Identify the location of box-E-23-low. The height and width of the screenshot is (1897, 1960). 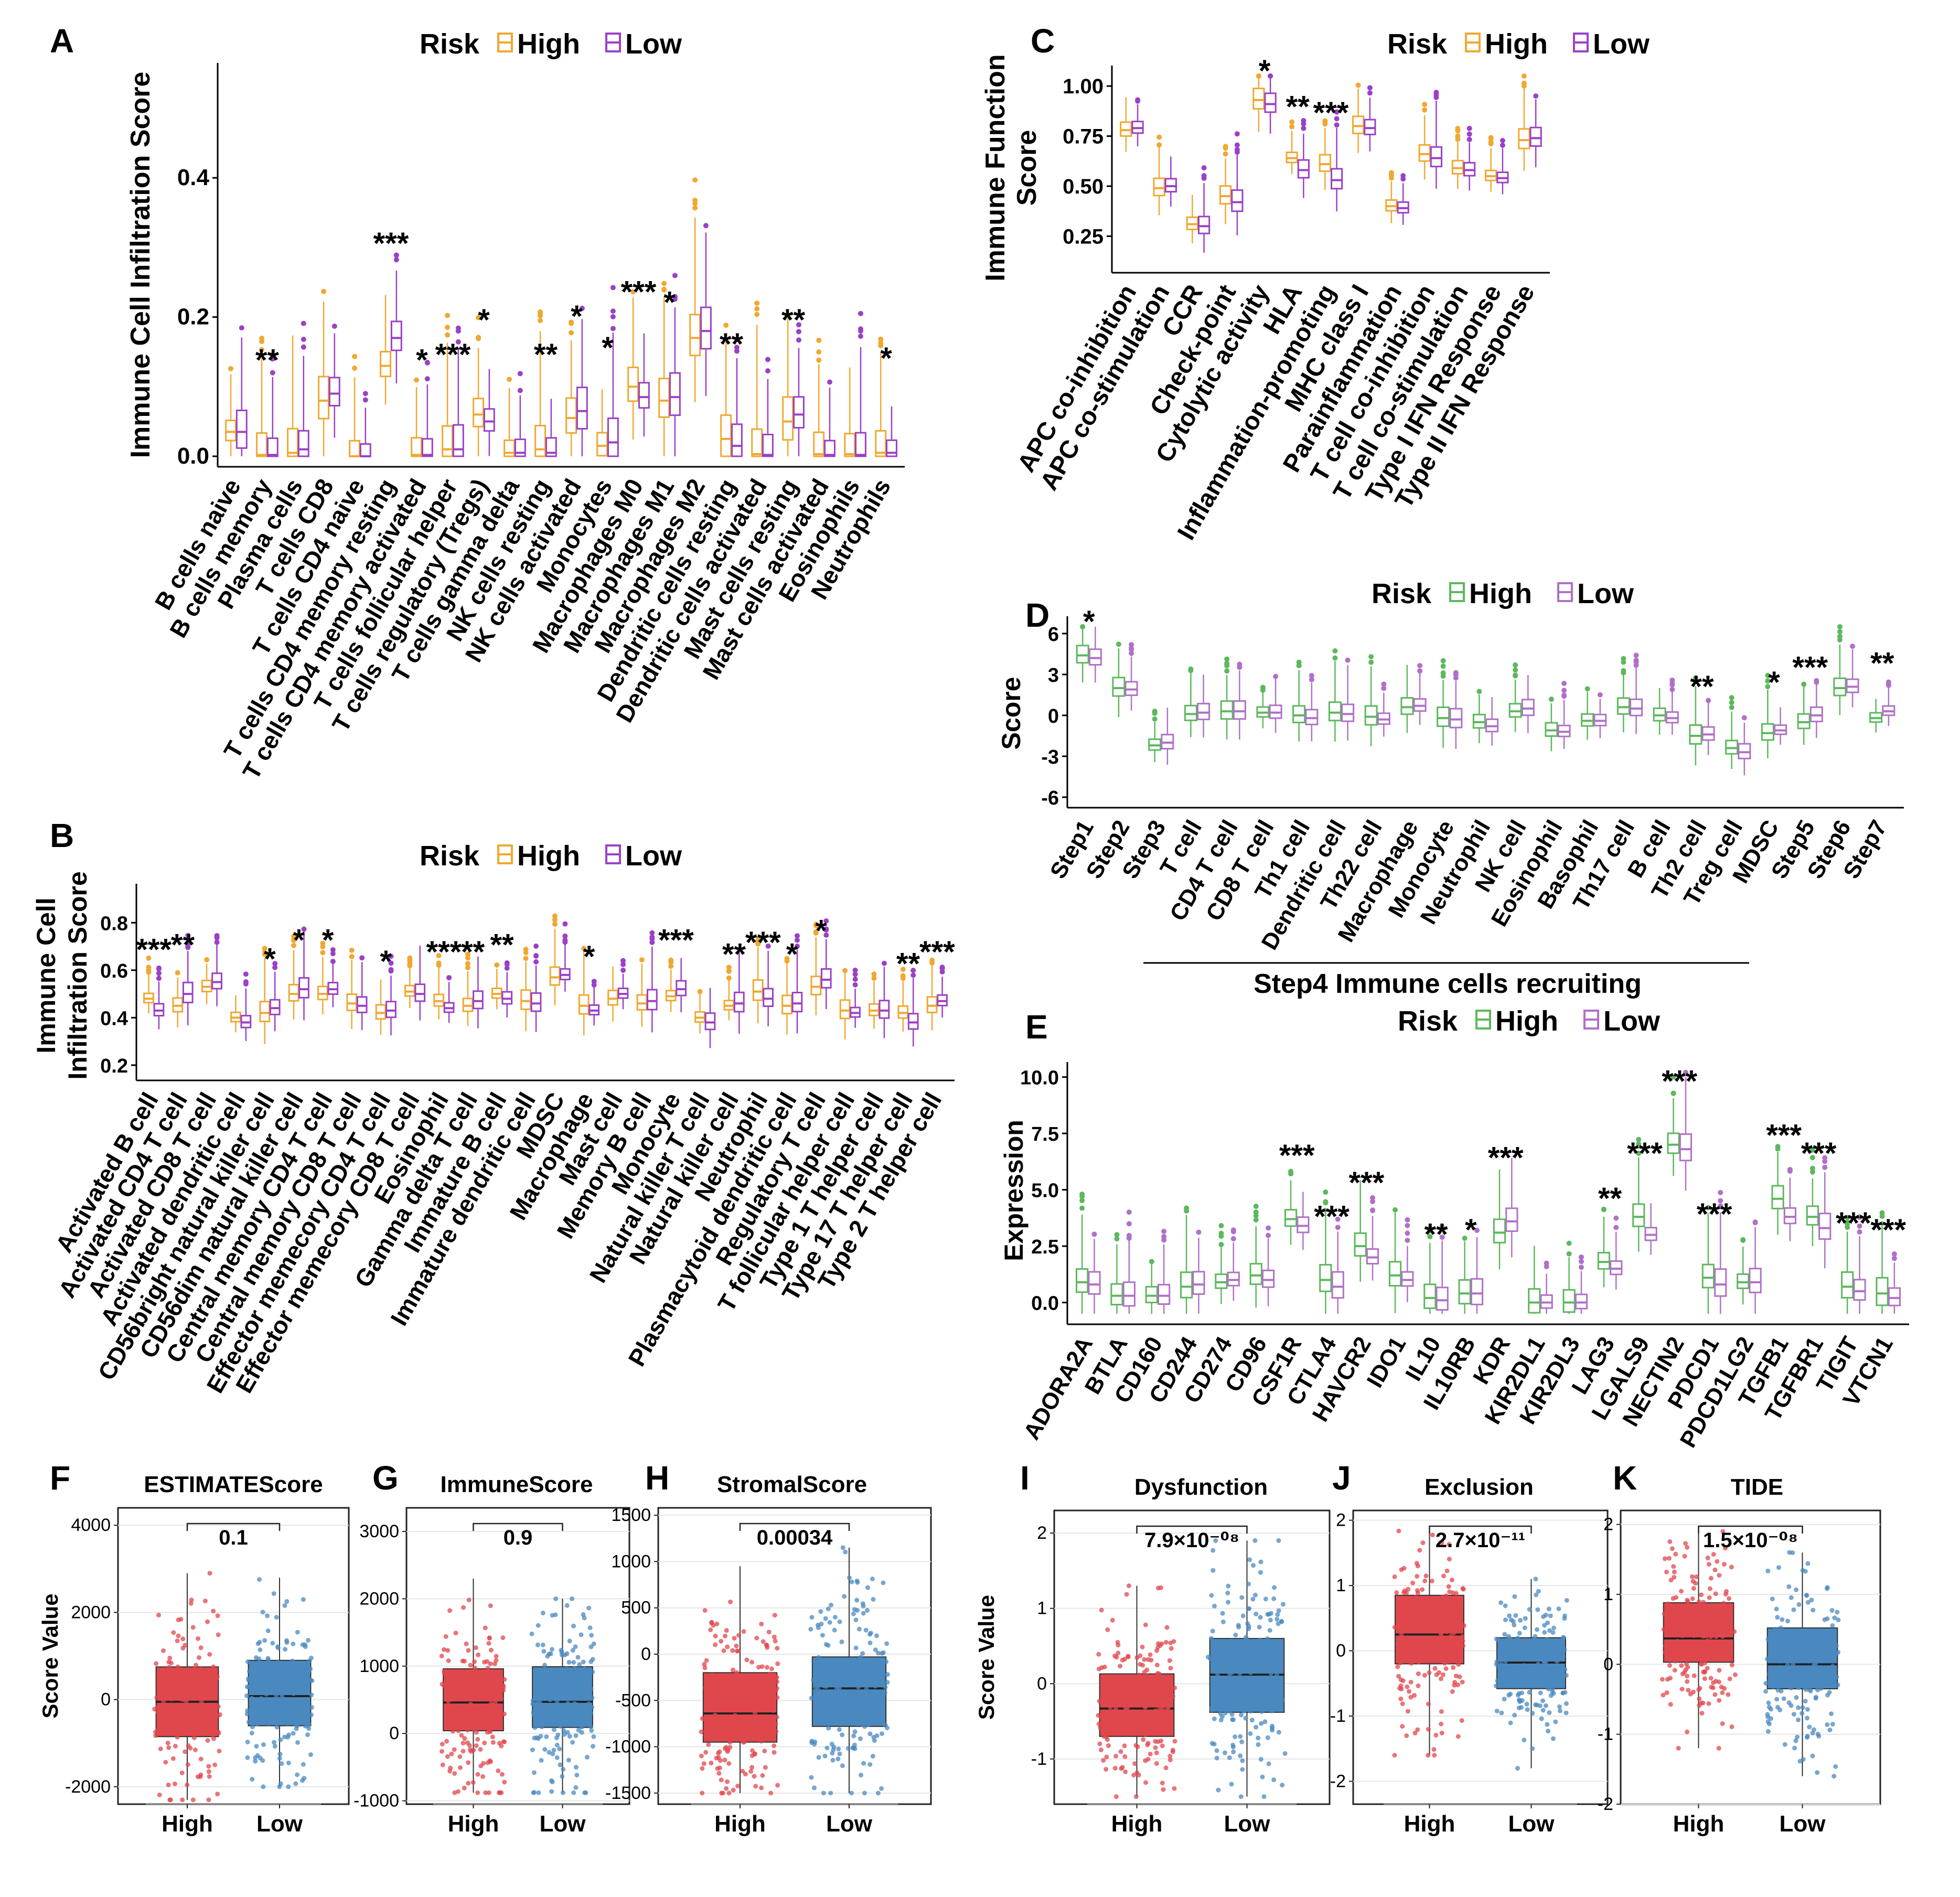
(1894, 1282).